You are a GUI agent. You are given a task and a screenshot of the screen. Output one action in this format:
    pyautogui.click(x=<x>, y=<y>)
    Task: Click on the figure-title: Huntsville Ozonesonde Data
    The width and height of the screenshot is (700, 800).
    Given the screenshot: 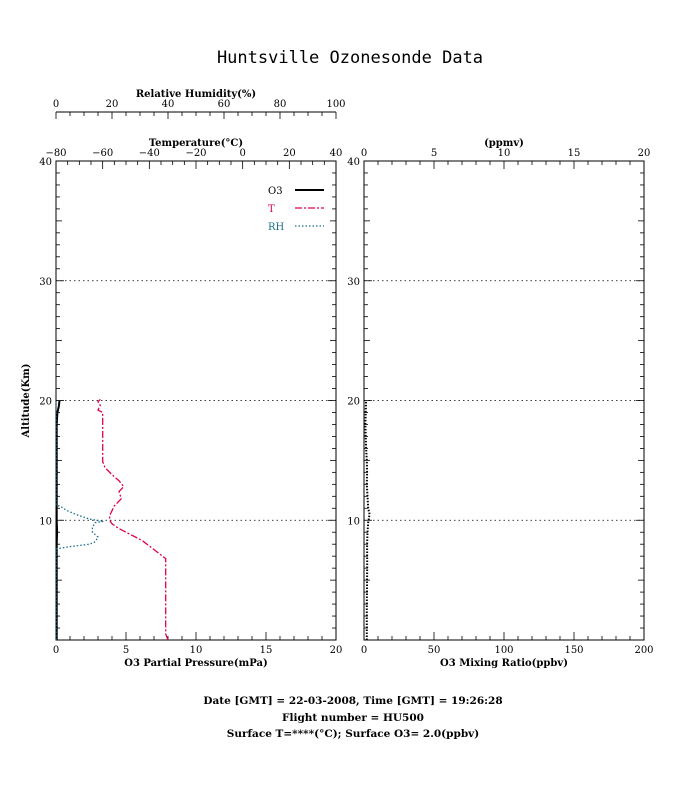 What is the action you would take?
    pyautogui.click(x=350, y=58)
    